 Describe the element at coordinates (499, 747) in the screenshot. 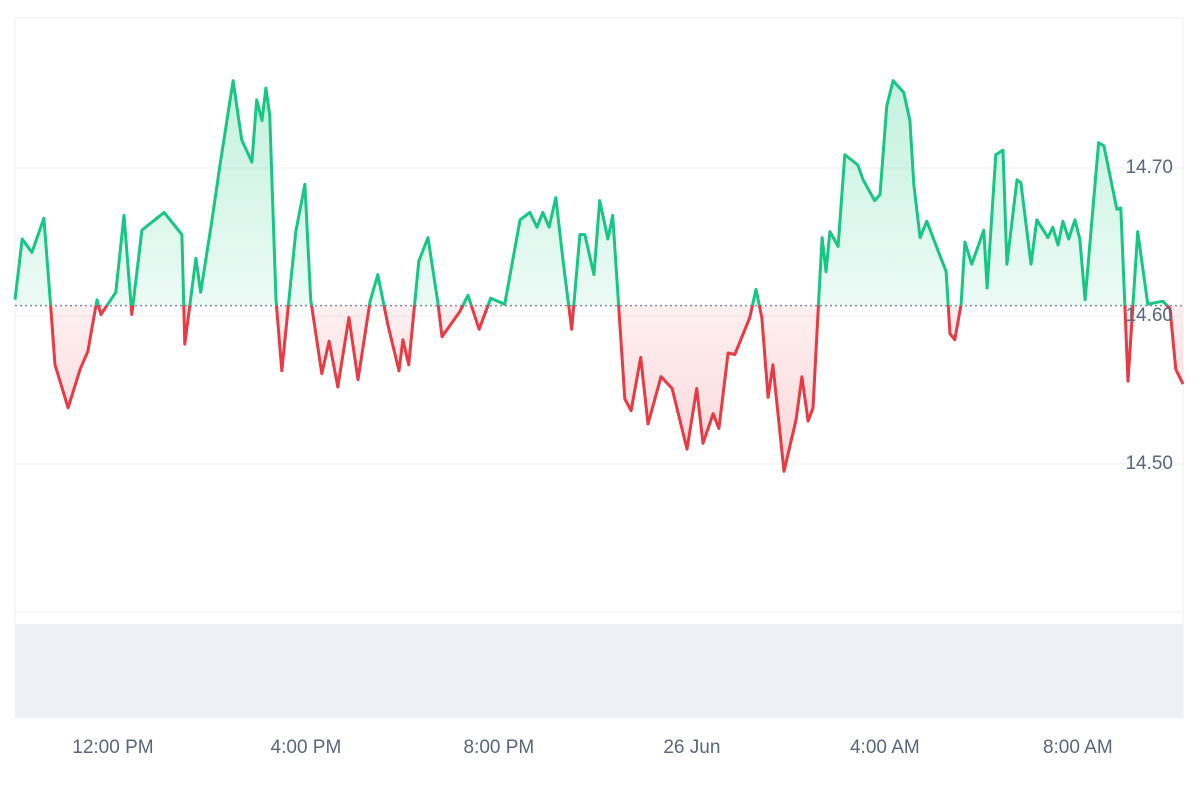

I see `x-tick-label: 8:00 PM` at that location.